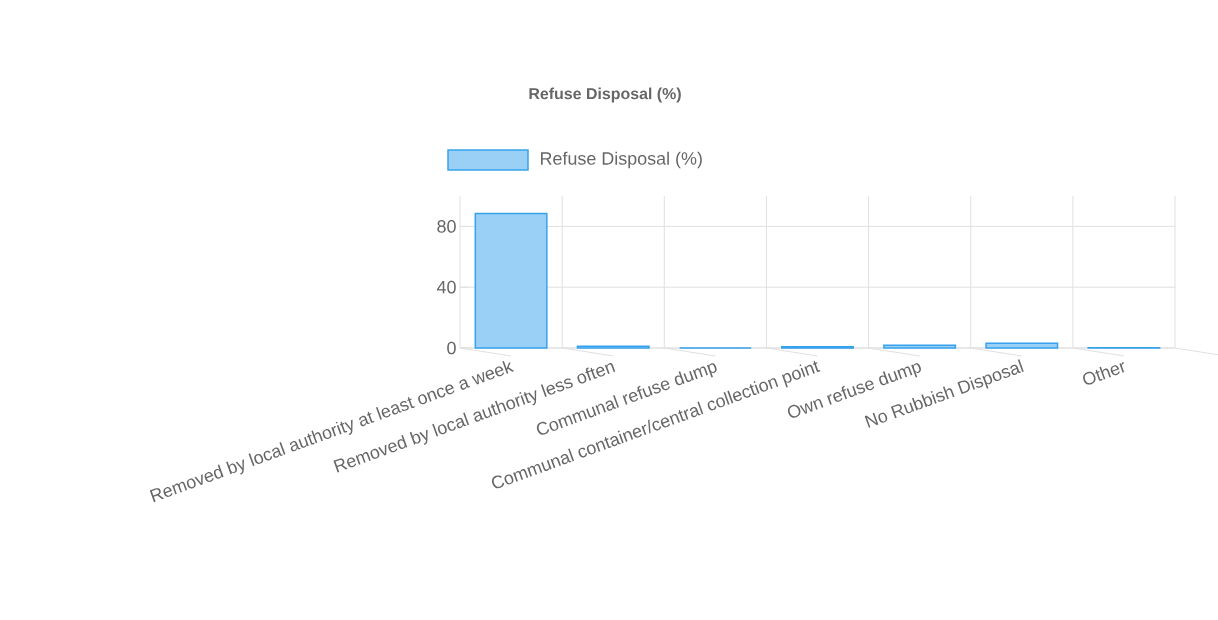  Describe the element at coordinates (1104, 373) in the screenshot. I see `x-tick-label: Other` at that location.